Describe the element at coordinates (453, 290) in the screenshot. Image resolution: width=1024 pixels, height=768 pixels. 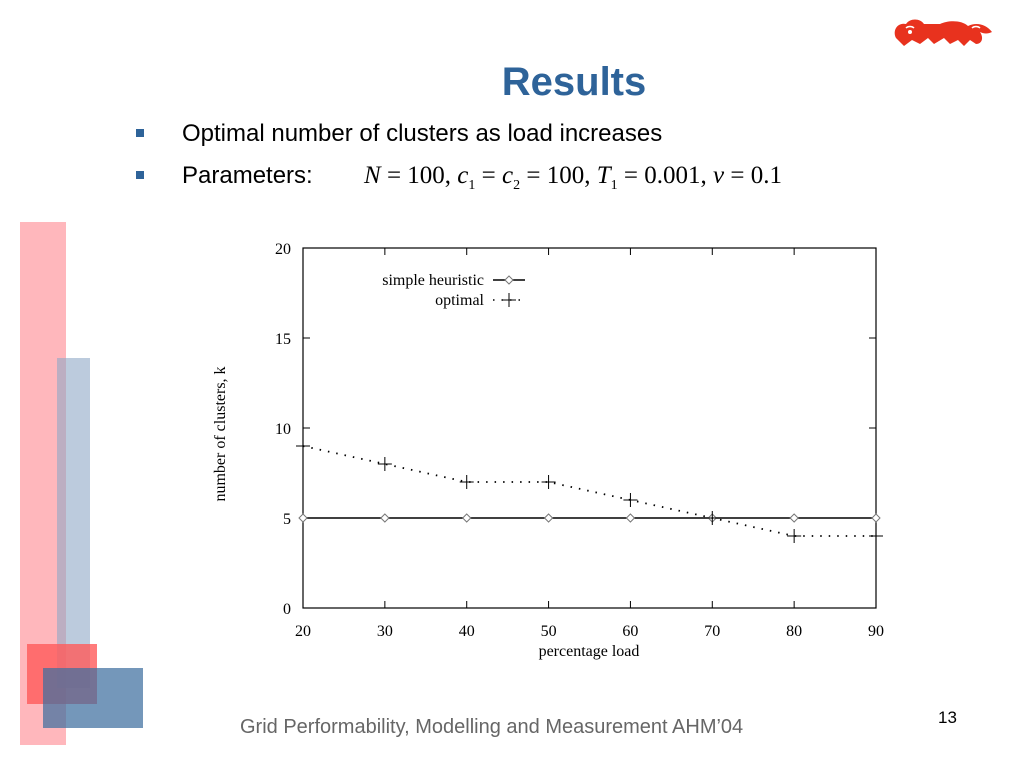
I see `chart-legend: simple heuristic optimal` at that location.